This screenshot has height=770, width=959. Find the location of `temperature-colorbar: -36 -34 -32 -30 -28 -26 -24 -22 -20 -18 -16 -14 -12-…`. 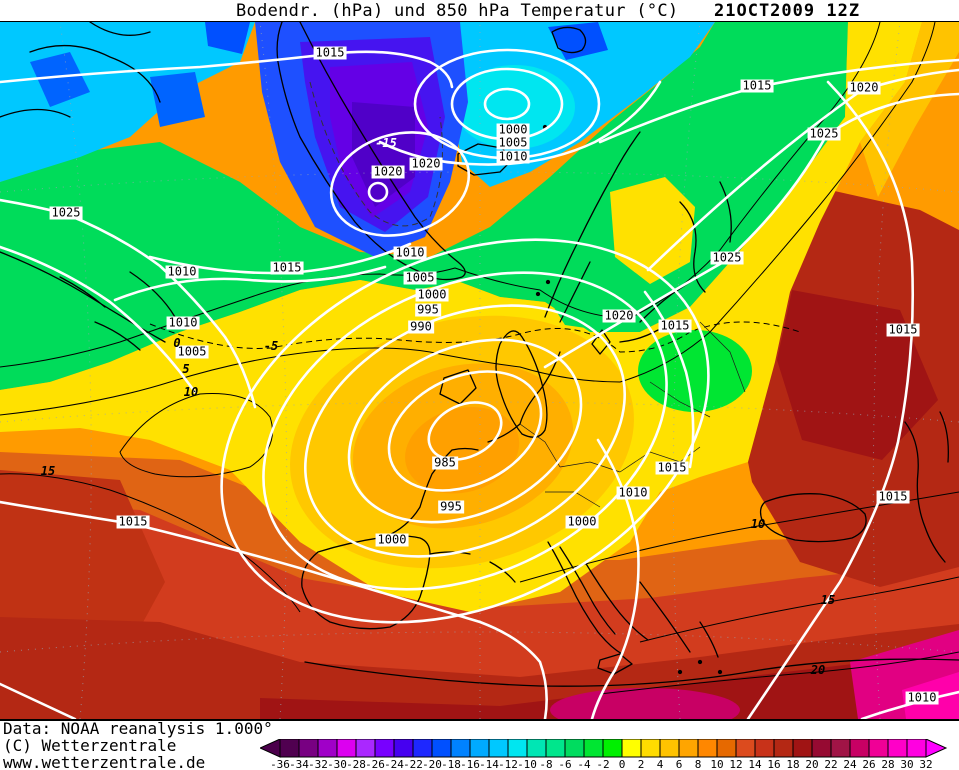

temperature-colorbar: -36 -34 -32 -30 -28 -26 -24 -22 -20 -18 -16 -14 -12-… is located at coordinates (605, 754).